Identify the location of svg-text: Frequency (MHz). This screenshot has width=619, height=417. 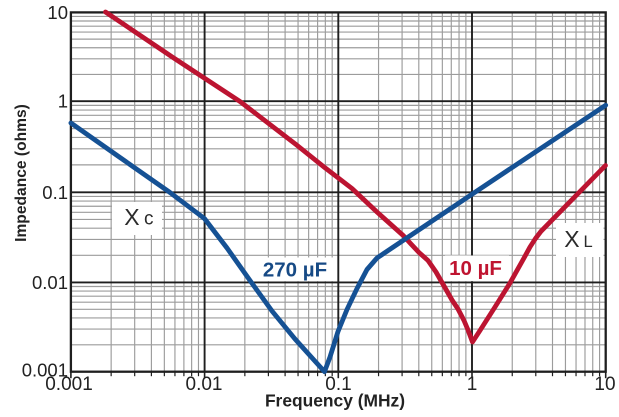
(335, 401).